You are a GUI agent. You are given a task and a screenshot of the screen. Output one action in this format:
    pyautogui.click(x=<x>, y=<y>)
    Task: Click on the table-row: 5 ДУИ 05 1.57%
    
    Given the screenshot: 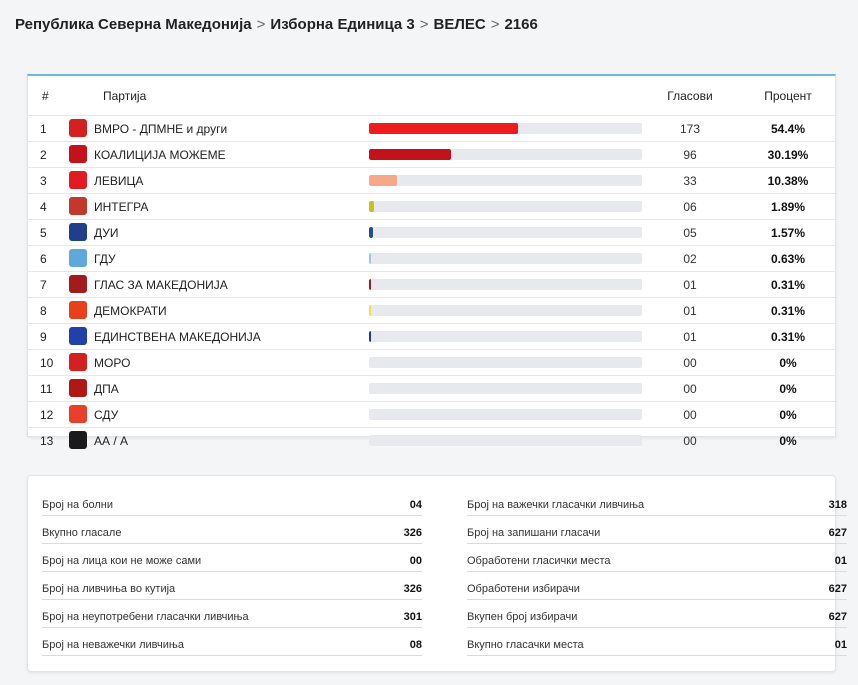 What is the action you would take?
    pyautogui.click(x=431, y=233)
    